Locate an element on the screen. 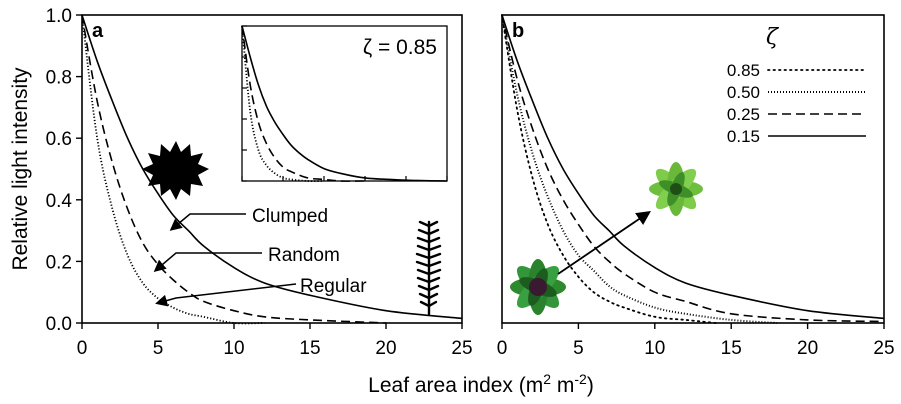  x-axis-unit-exponent-neg: -2 is located at coordinates (580, 379).